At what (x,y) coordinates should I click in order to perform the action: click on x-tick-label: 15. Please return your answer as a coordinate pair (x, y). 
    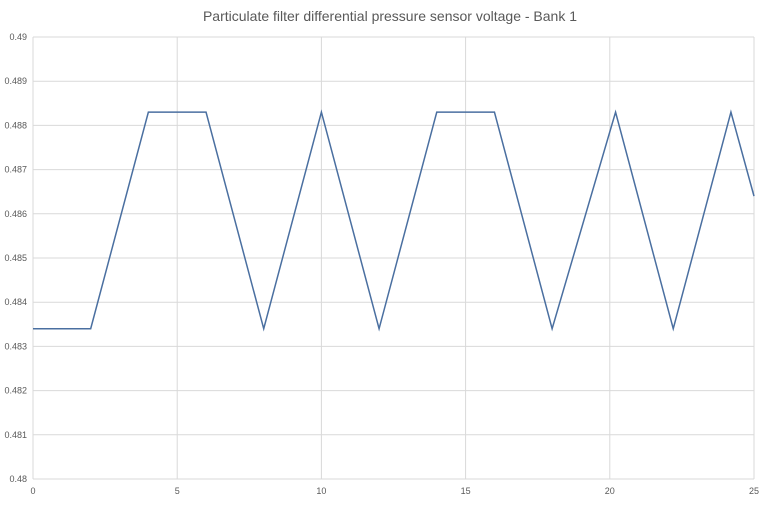
    Looking at the image, I should click on (466, 491).